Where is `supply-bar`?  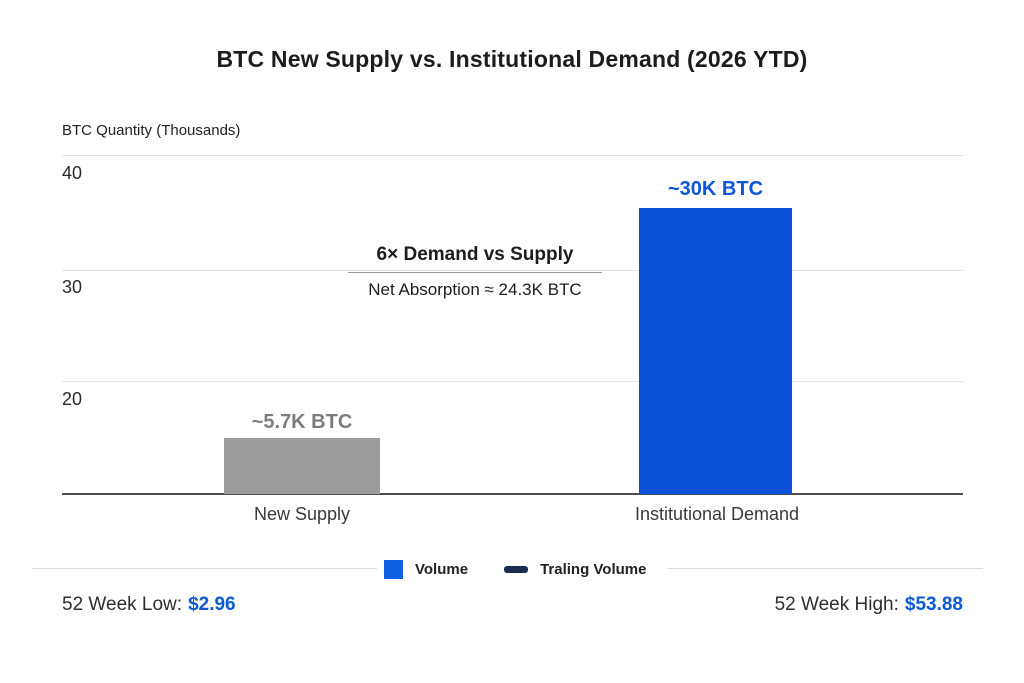
supply-bar is located at coordinates (302, 466).